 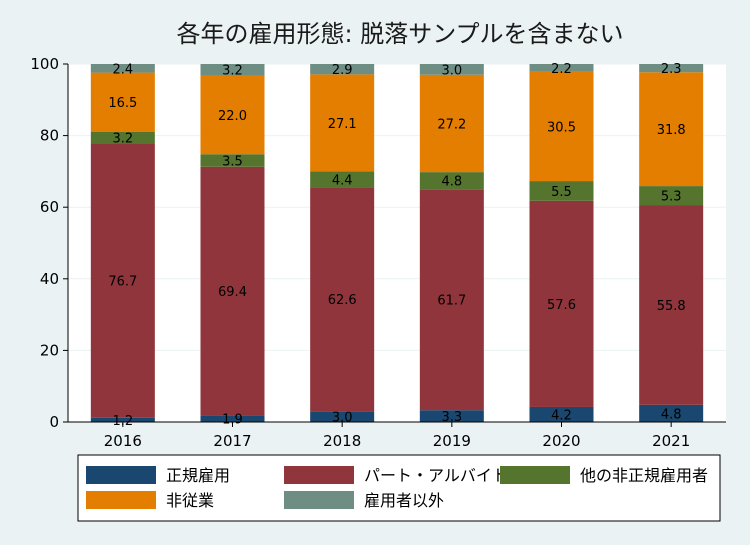 I want to click on data-label: 61.7, so click(x=451, y=301).